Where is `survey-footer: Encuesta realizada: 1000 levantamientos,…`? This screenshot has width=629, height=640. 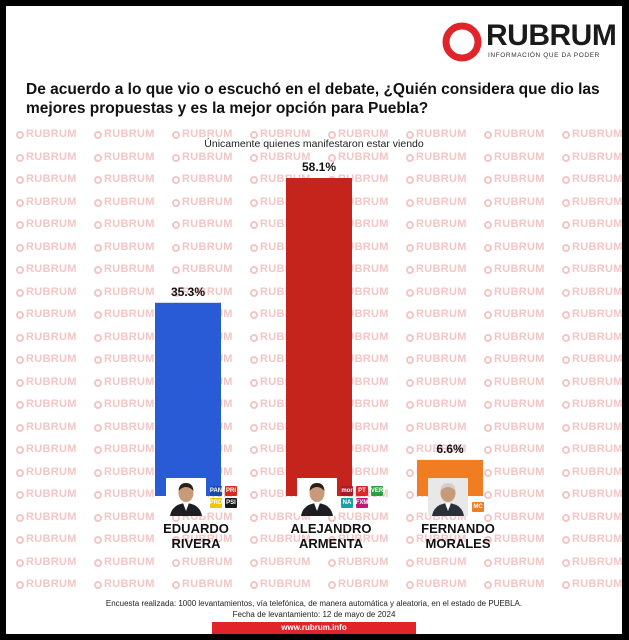
survey-footer: Encuesta realizada: 1000 levantamientos,… is located at coordinates (314, 609).